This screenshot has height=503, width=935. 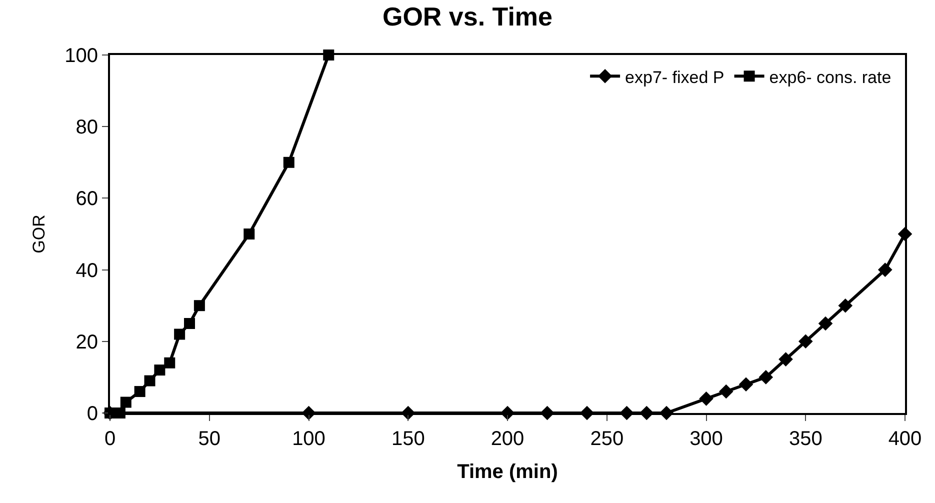 I want to click on y-tick-label: 40, so click(x=87, y=271).